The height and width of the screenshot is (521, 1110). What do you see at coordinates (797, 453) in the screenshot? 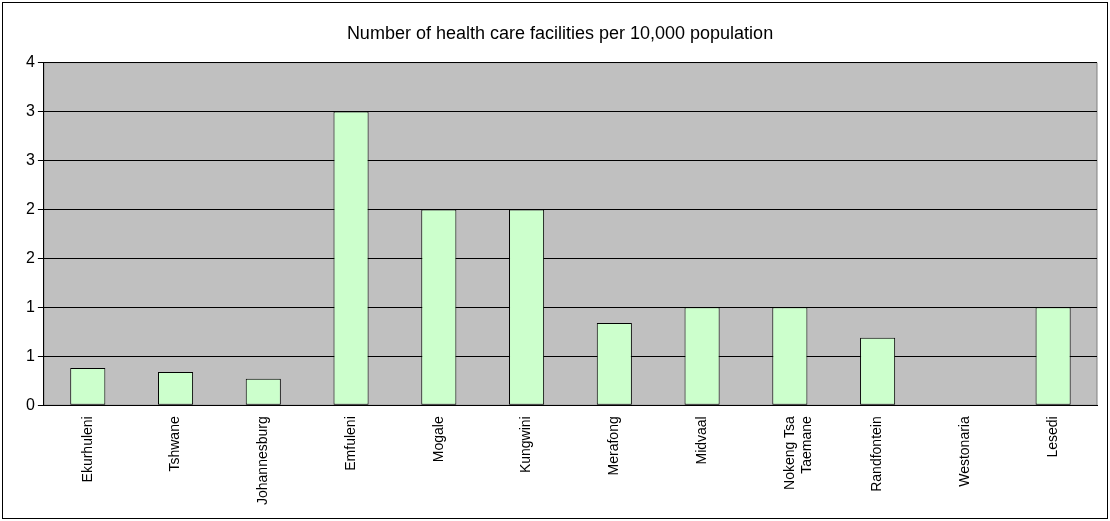
I see `x-tick-label: Nokeng Tsa Taemane` at bounding box center [797, 453].